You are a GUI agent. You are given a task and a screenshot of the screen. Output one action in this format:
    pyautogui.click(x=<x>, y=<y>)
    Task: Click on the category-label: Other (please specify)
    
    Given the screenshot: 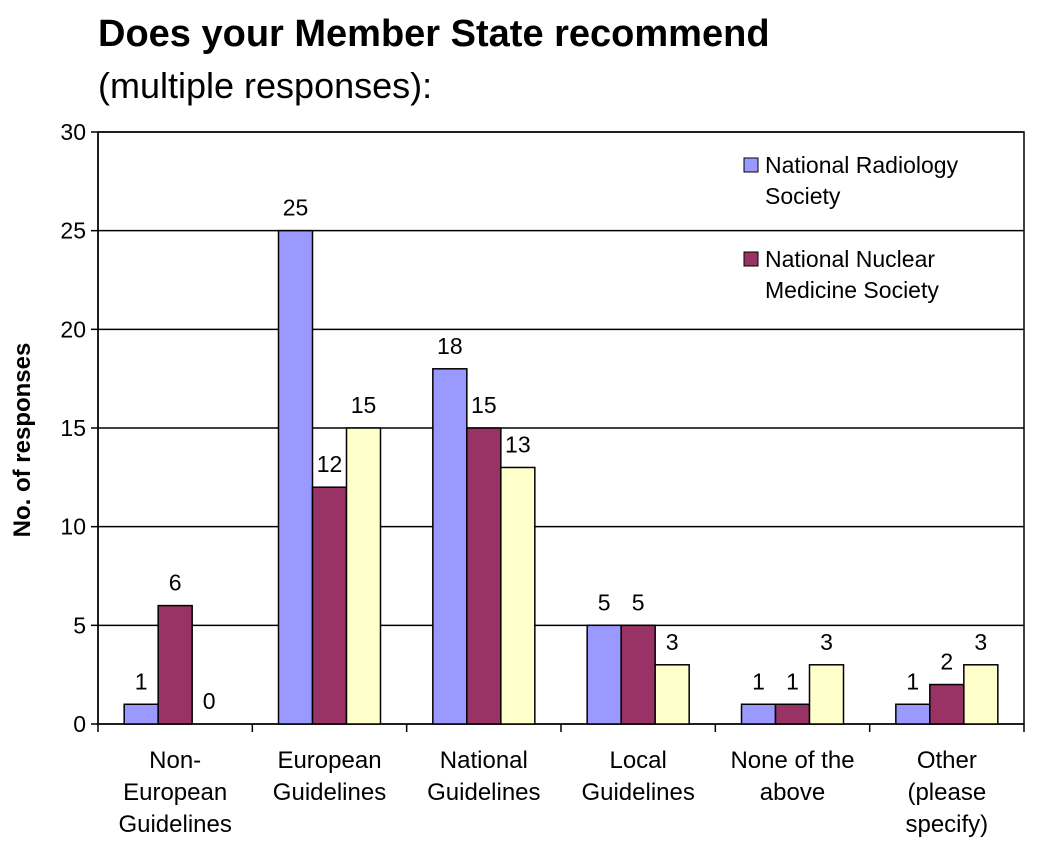 What is the action you would take?
    pyautogui.click(x=946, y=792)
    